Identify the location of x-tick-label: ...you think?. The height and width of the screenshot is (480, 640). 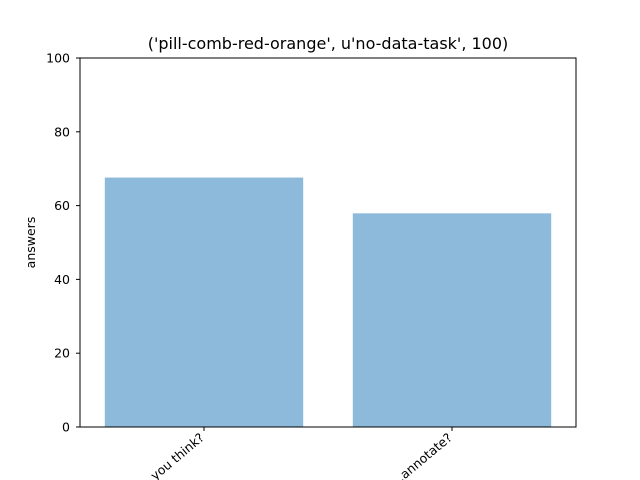
(172, 455).